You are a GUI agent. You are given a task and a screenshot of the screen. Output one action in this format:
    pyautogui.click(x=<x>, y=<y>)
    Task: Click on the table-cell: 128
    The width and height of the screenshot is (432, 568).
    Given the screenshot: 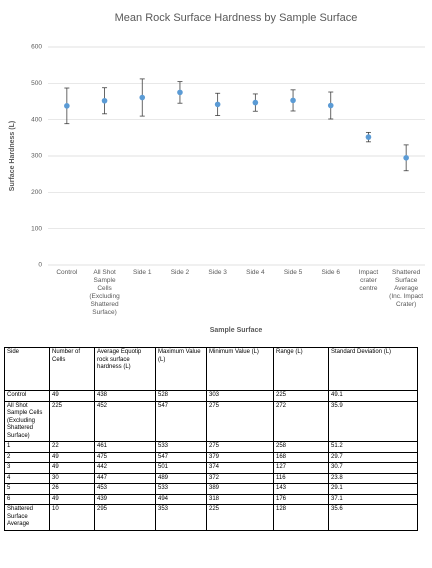 What is the action you would take?
    pyautogui.click(x=301, y=517)
    